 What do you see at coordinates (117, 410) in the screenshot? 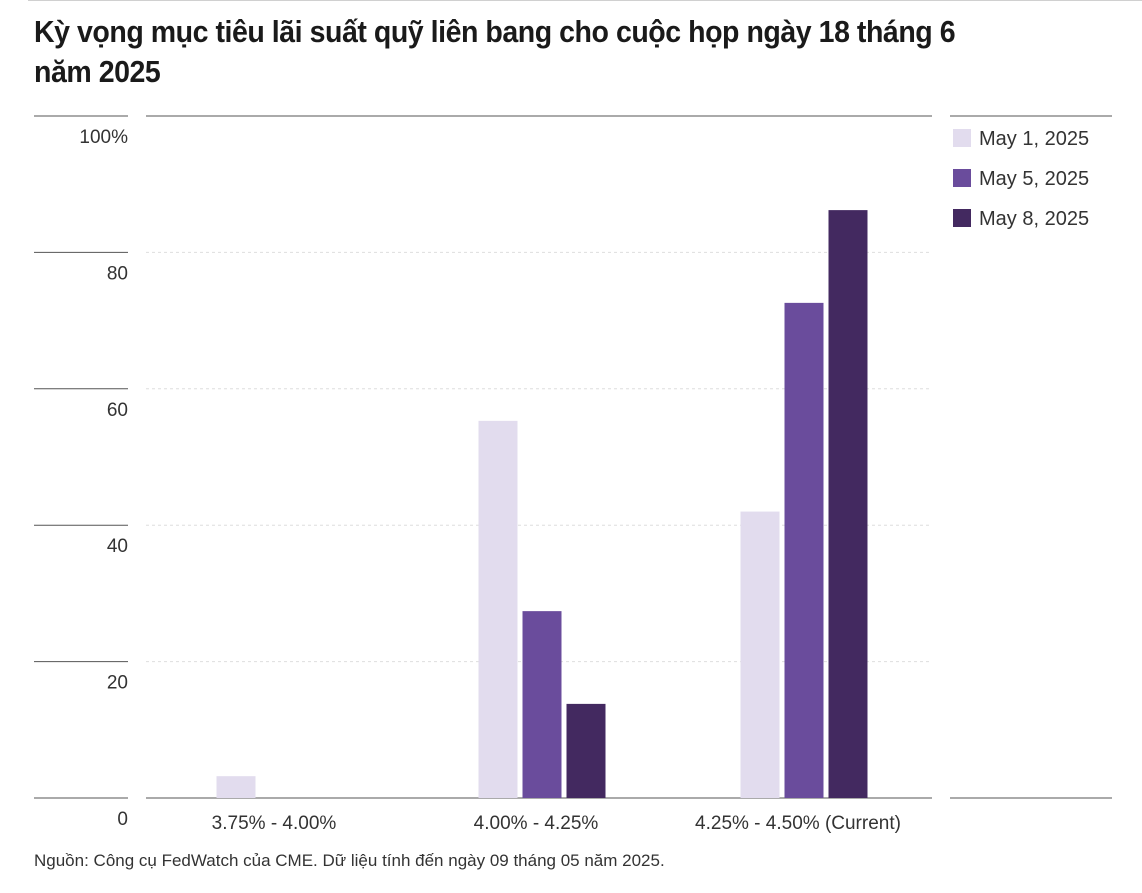
I see `y-tick-label: 60` at bounding box center [117, 410].